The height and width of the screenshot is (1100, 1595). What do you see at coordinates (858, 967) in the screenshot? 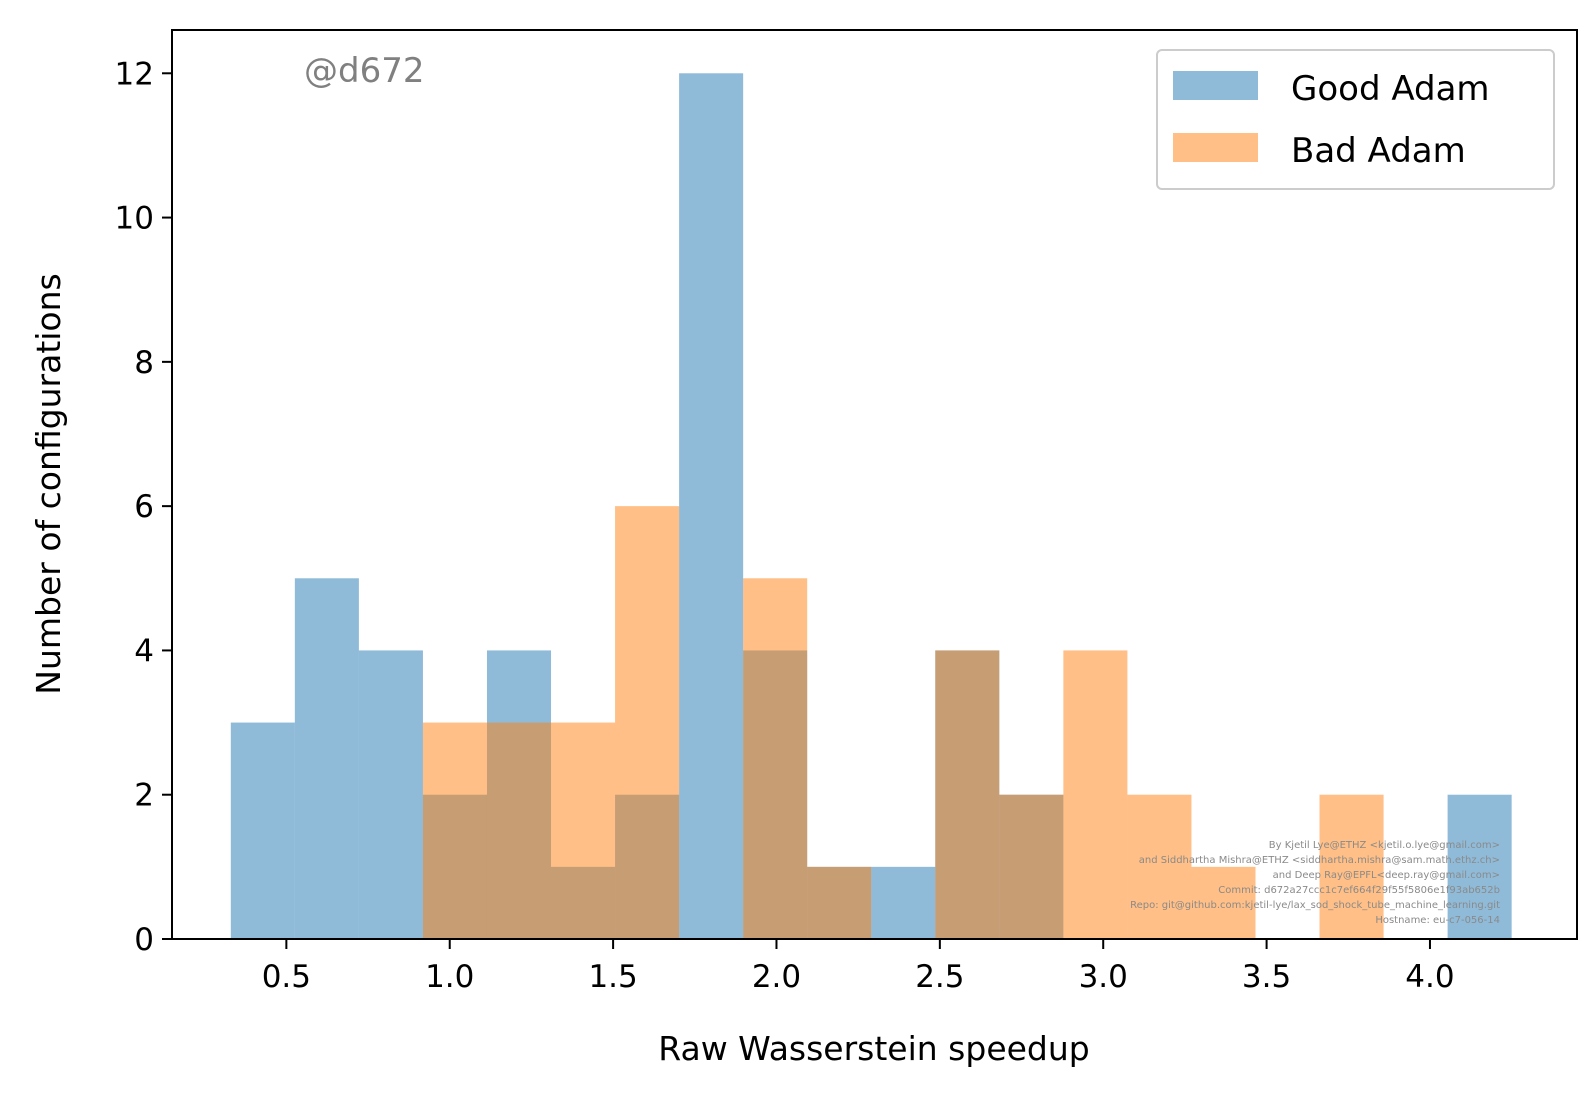
I see `x-axis-ticks: 0.5 1.0 1.5 2.0 2.5 3.0 3.5 4.0` at bounding box center [858, 967].